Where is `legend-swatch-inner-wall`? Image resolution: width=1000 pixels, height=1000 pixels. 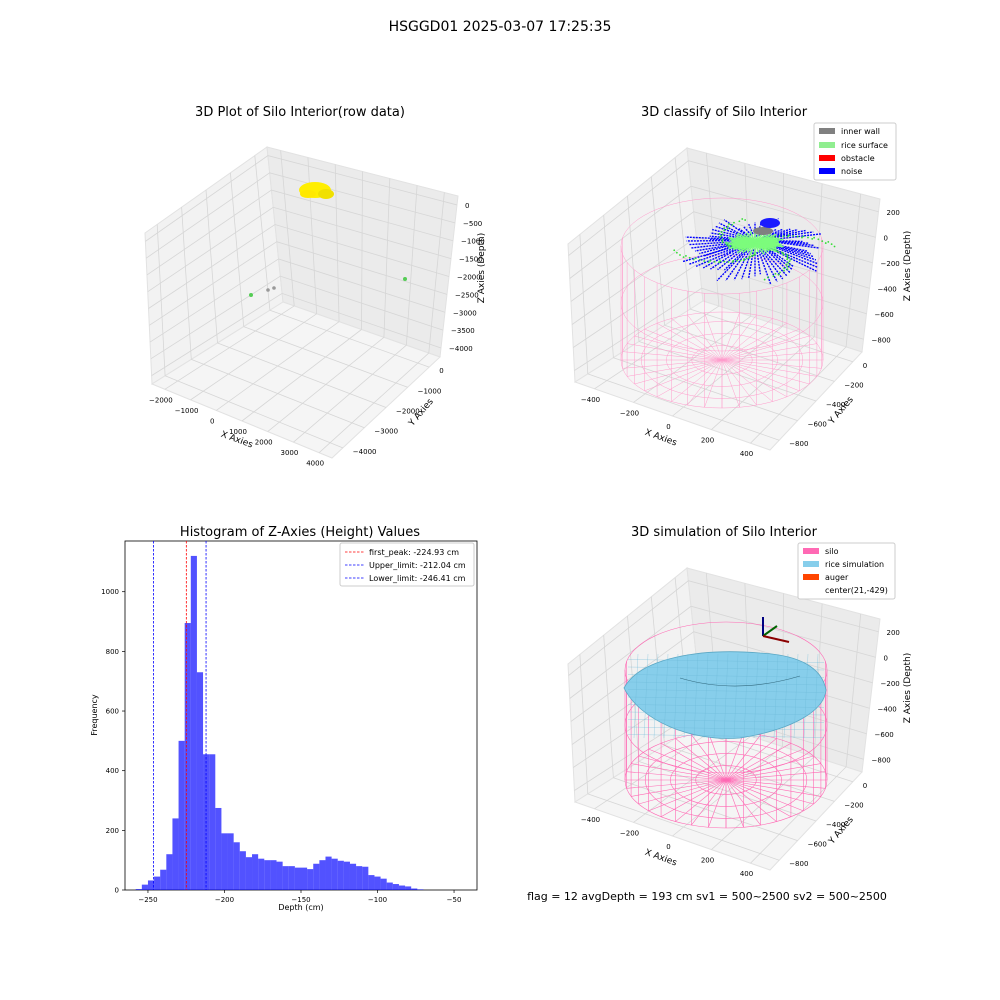 legend-swatch-inner-wall is located at coordinates (827, 131).